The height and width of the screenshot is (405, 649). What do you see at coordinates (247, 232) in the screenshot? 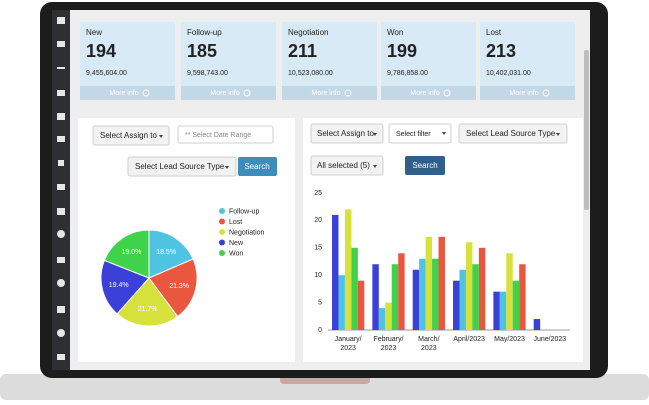
I see `legend-label: Negotiation` at bounding box center [247, 232].